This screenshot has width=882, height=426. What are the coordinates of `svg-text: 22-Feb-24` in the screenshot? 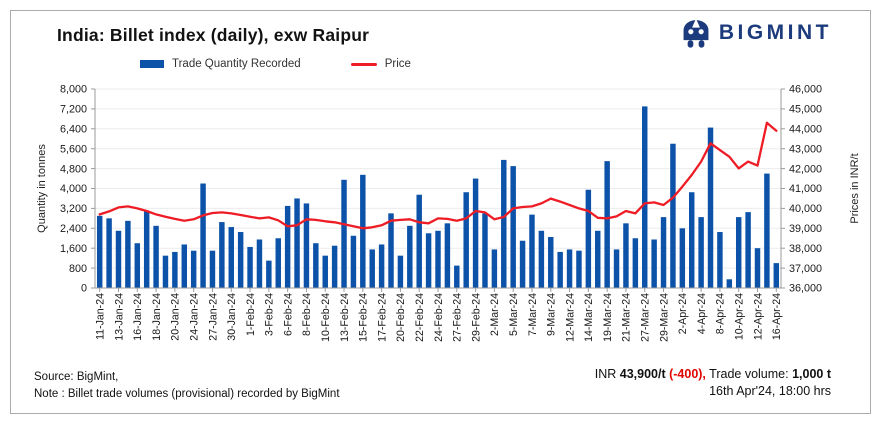 It's located at (420, 317).